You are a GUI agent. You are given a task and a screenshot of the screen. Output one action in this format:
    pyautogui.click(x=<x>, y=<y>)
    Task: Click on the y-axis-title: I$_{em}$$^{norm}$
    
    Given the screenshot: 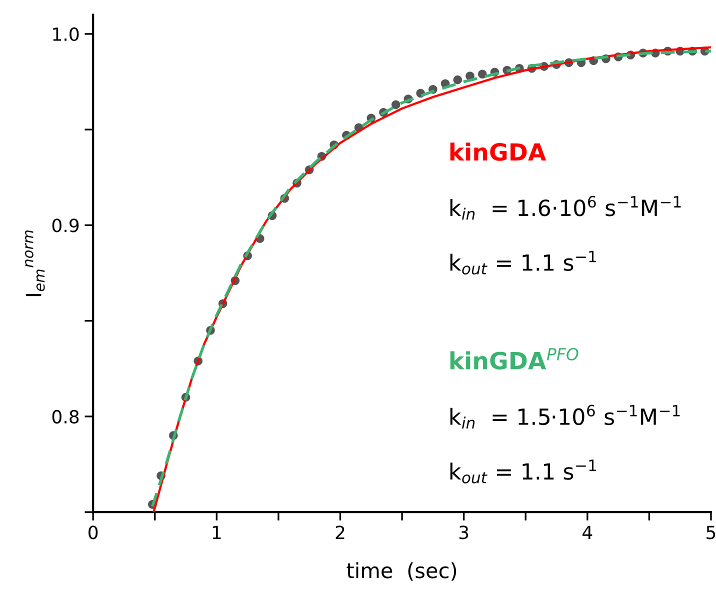 What is the action you would take?
    pyautogui.click(x=35, y=263)
    